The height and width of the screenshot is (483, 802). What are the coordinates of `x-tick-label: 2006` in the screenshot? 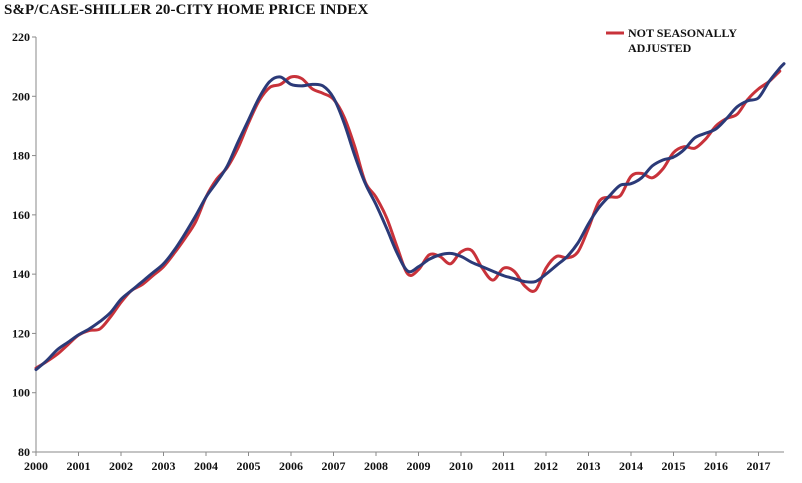 It's located at (291, 466).